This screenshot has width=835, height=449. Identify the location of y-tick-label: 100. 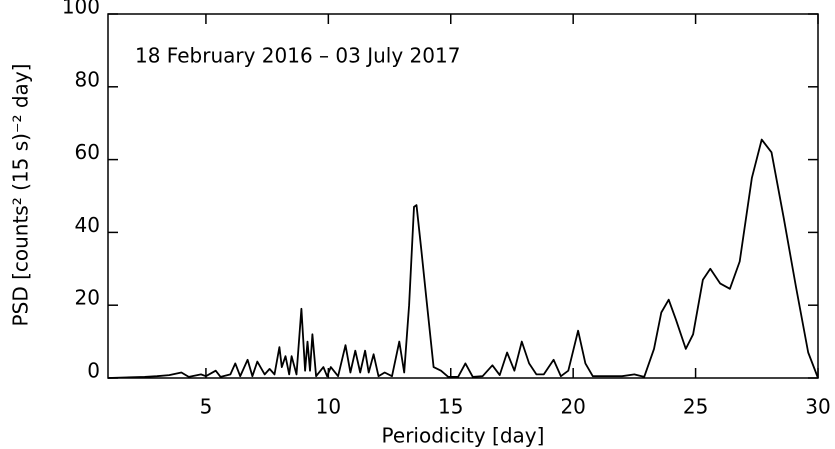
(81, 9).